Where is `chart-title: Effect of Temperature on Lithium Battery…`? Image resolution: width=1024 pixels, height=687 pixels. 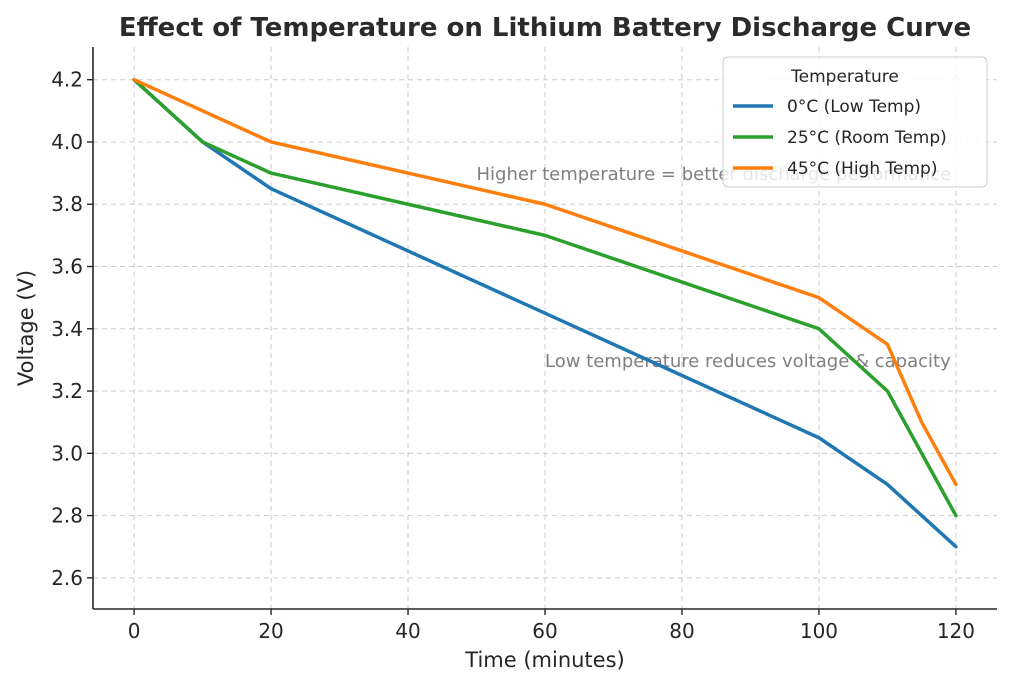 chart-title: Effect of Temperature on Lithium Battery… is located at coordinates (545, 28).